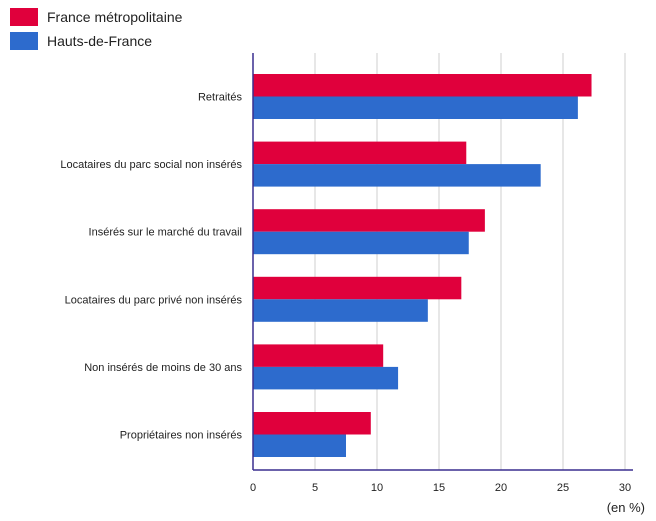 The height and width of the screenshot is (521, 656). I want to click on category-label-0: Retraités, so click(220, 98).